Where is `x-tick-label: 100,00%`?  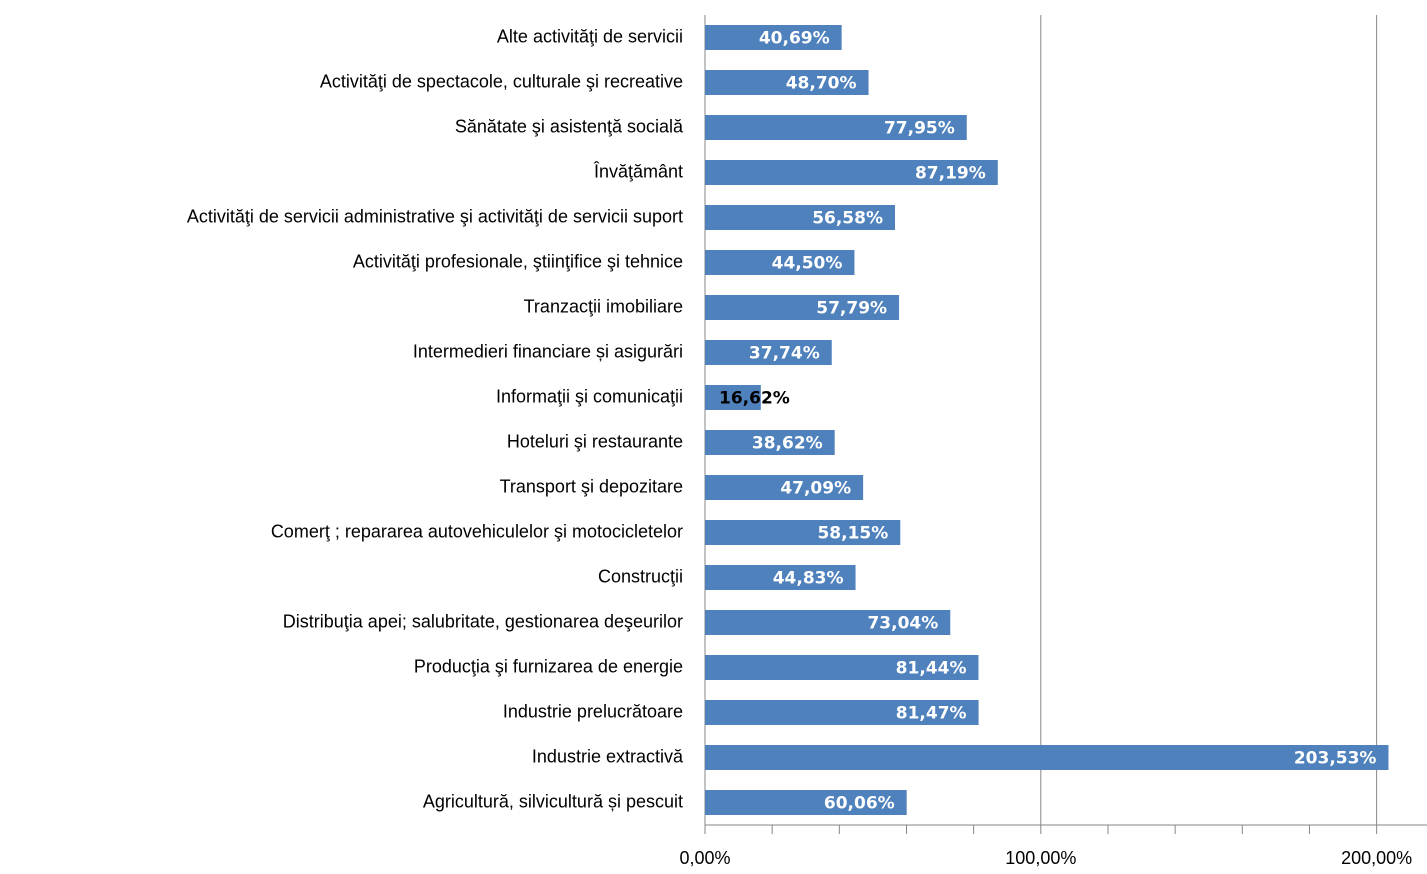 x-tick-label: 100,00% is located at coordinates (1040, 858).